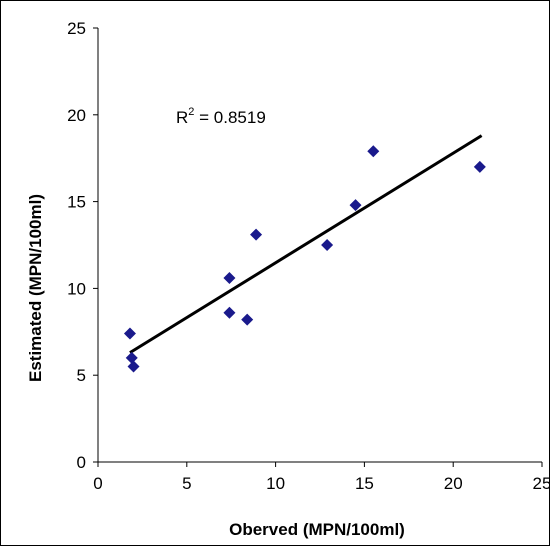 The image size is (550, 547). I want to click on x-tick-label: 10, so click(275, 483).